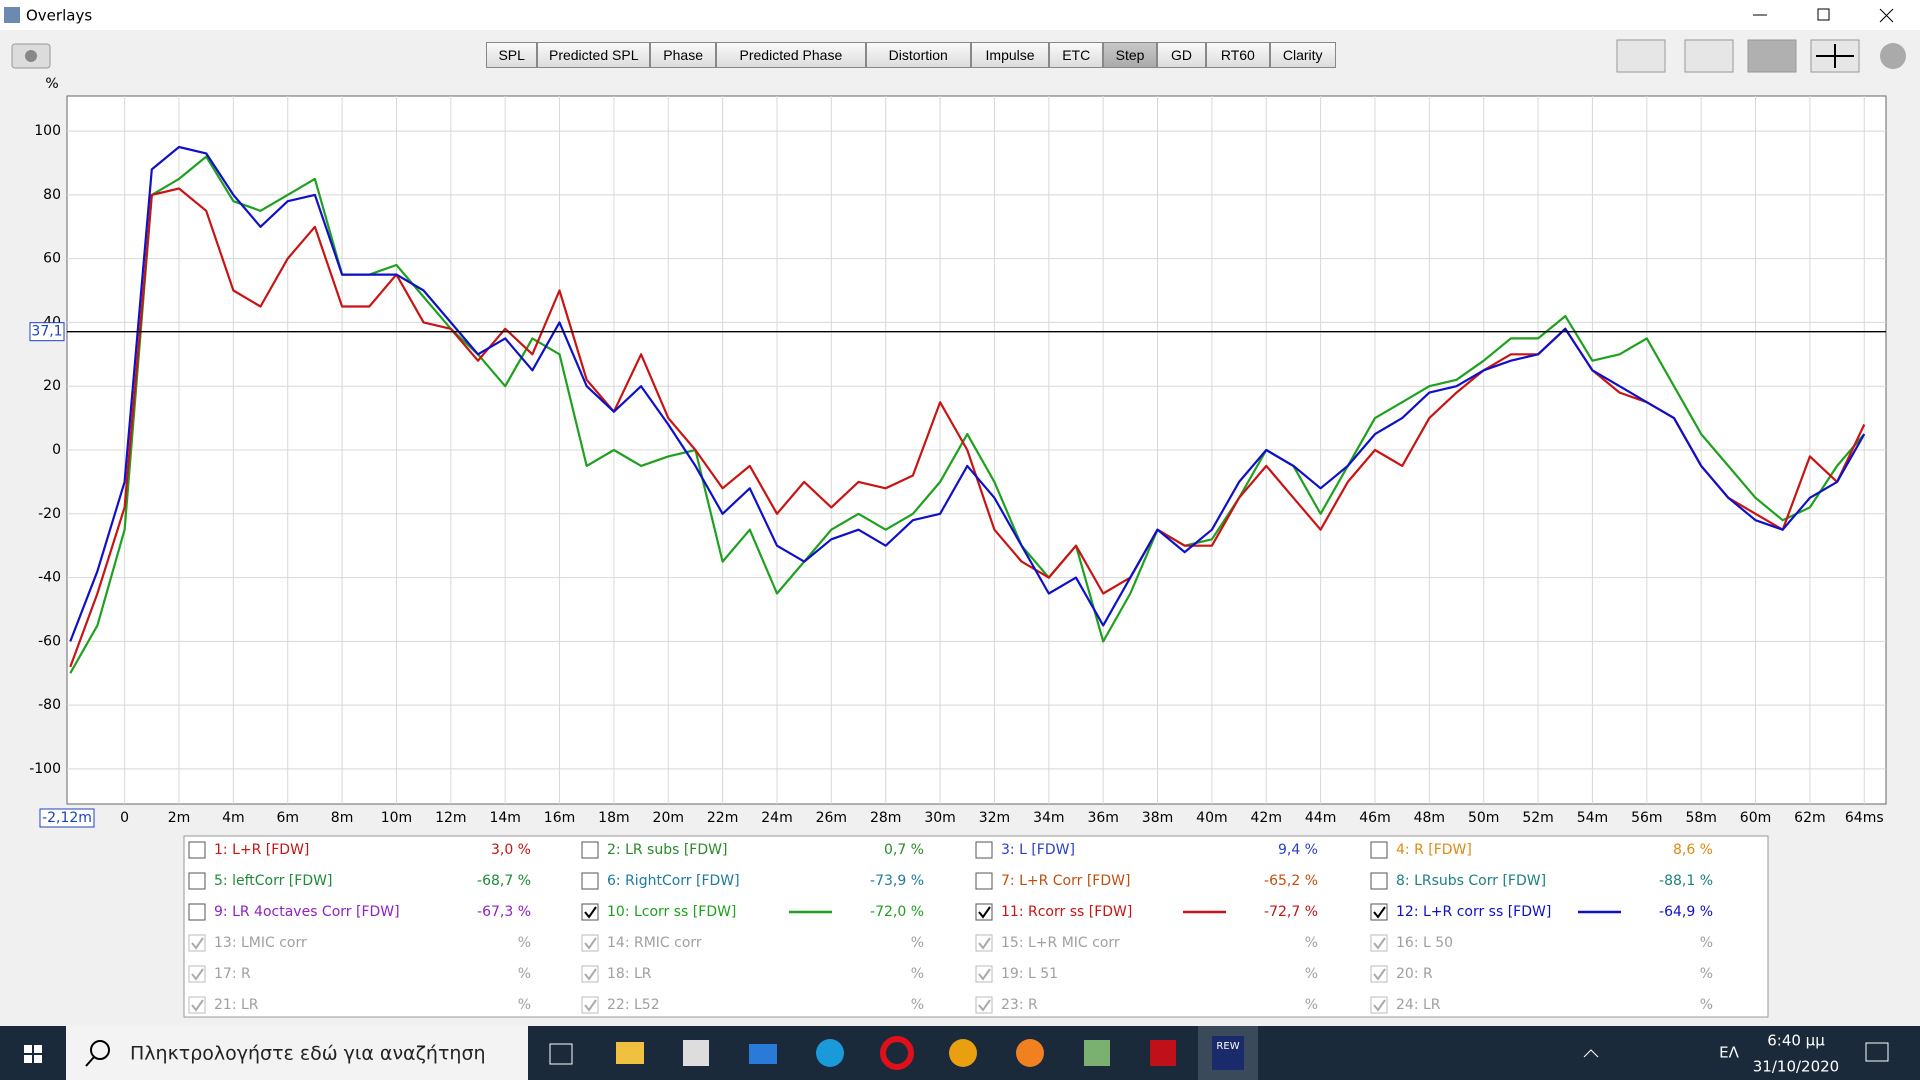  I want to click on measurement-label: 4: R [FDW], so click(1434, 850).